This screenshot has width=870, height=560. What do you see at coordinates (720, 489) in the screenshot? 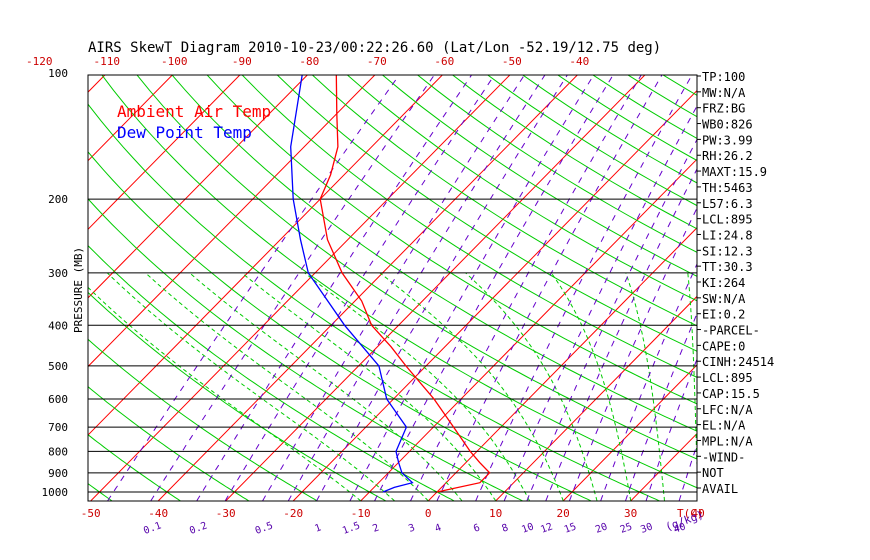
I see `index-label: AVAIL` at bounding box center [720, 489].